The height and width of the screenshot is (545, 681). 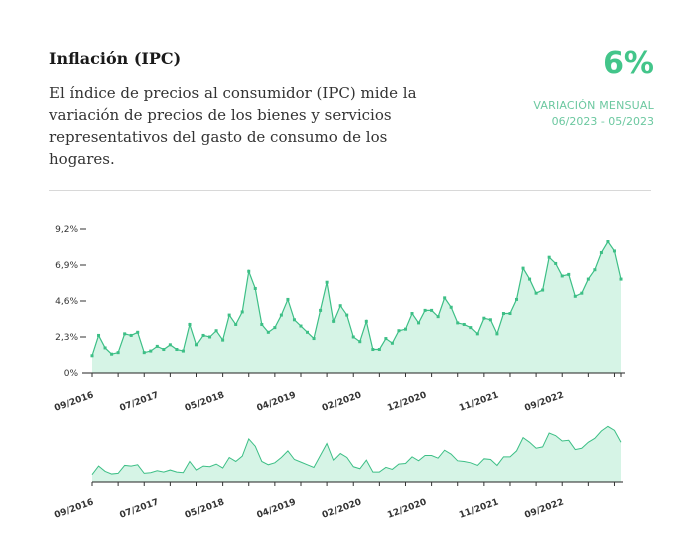 I want to click on y-tick-label: 6,9%, so click(x=66, y=266).